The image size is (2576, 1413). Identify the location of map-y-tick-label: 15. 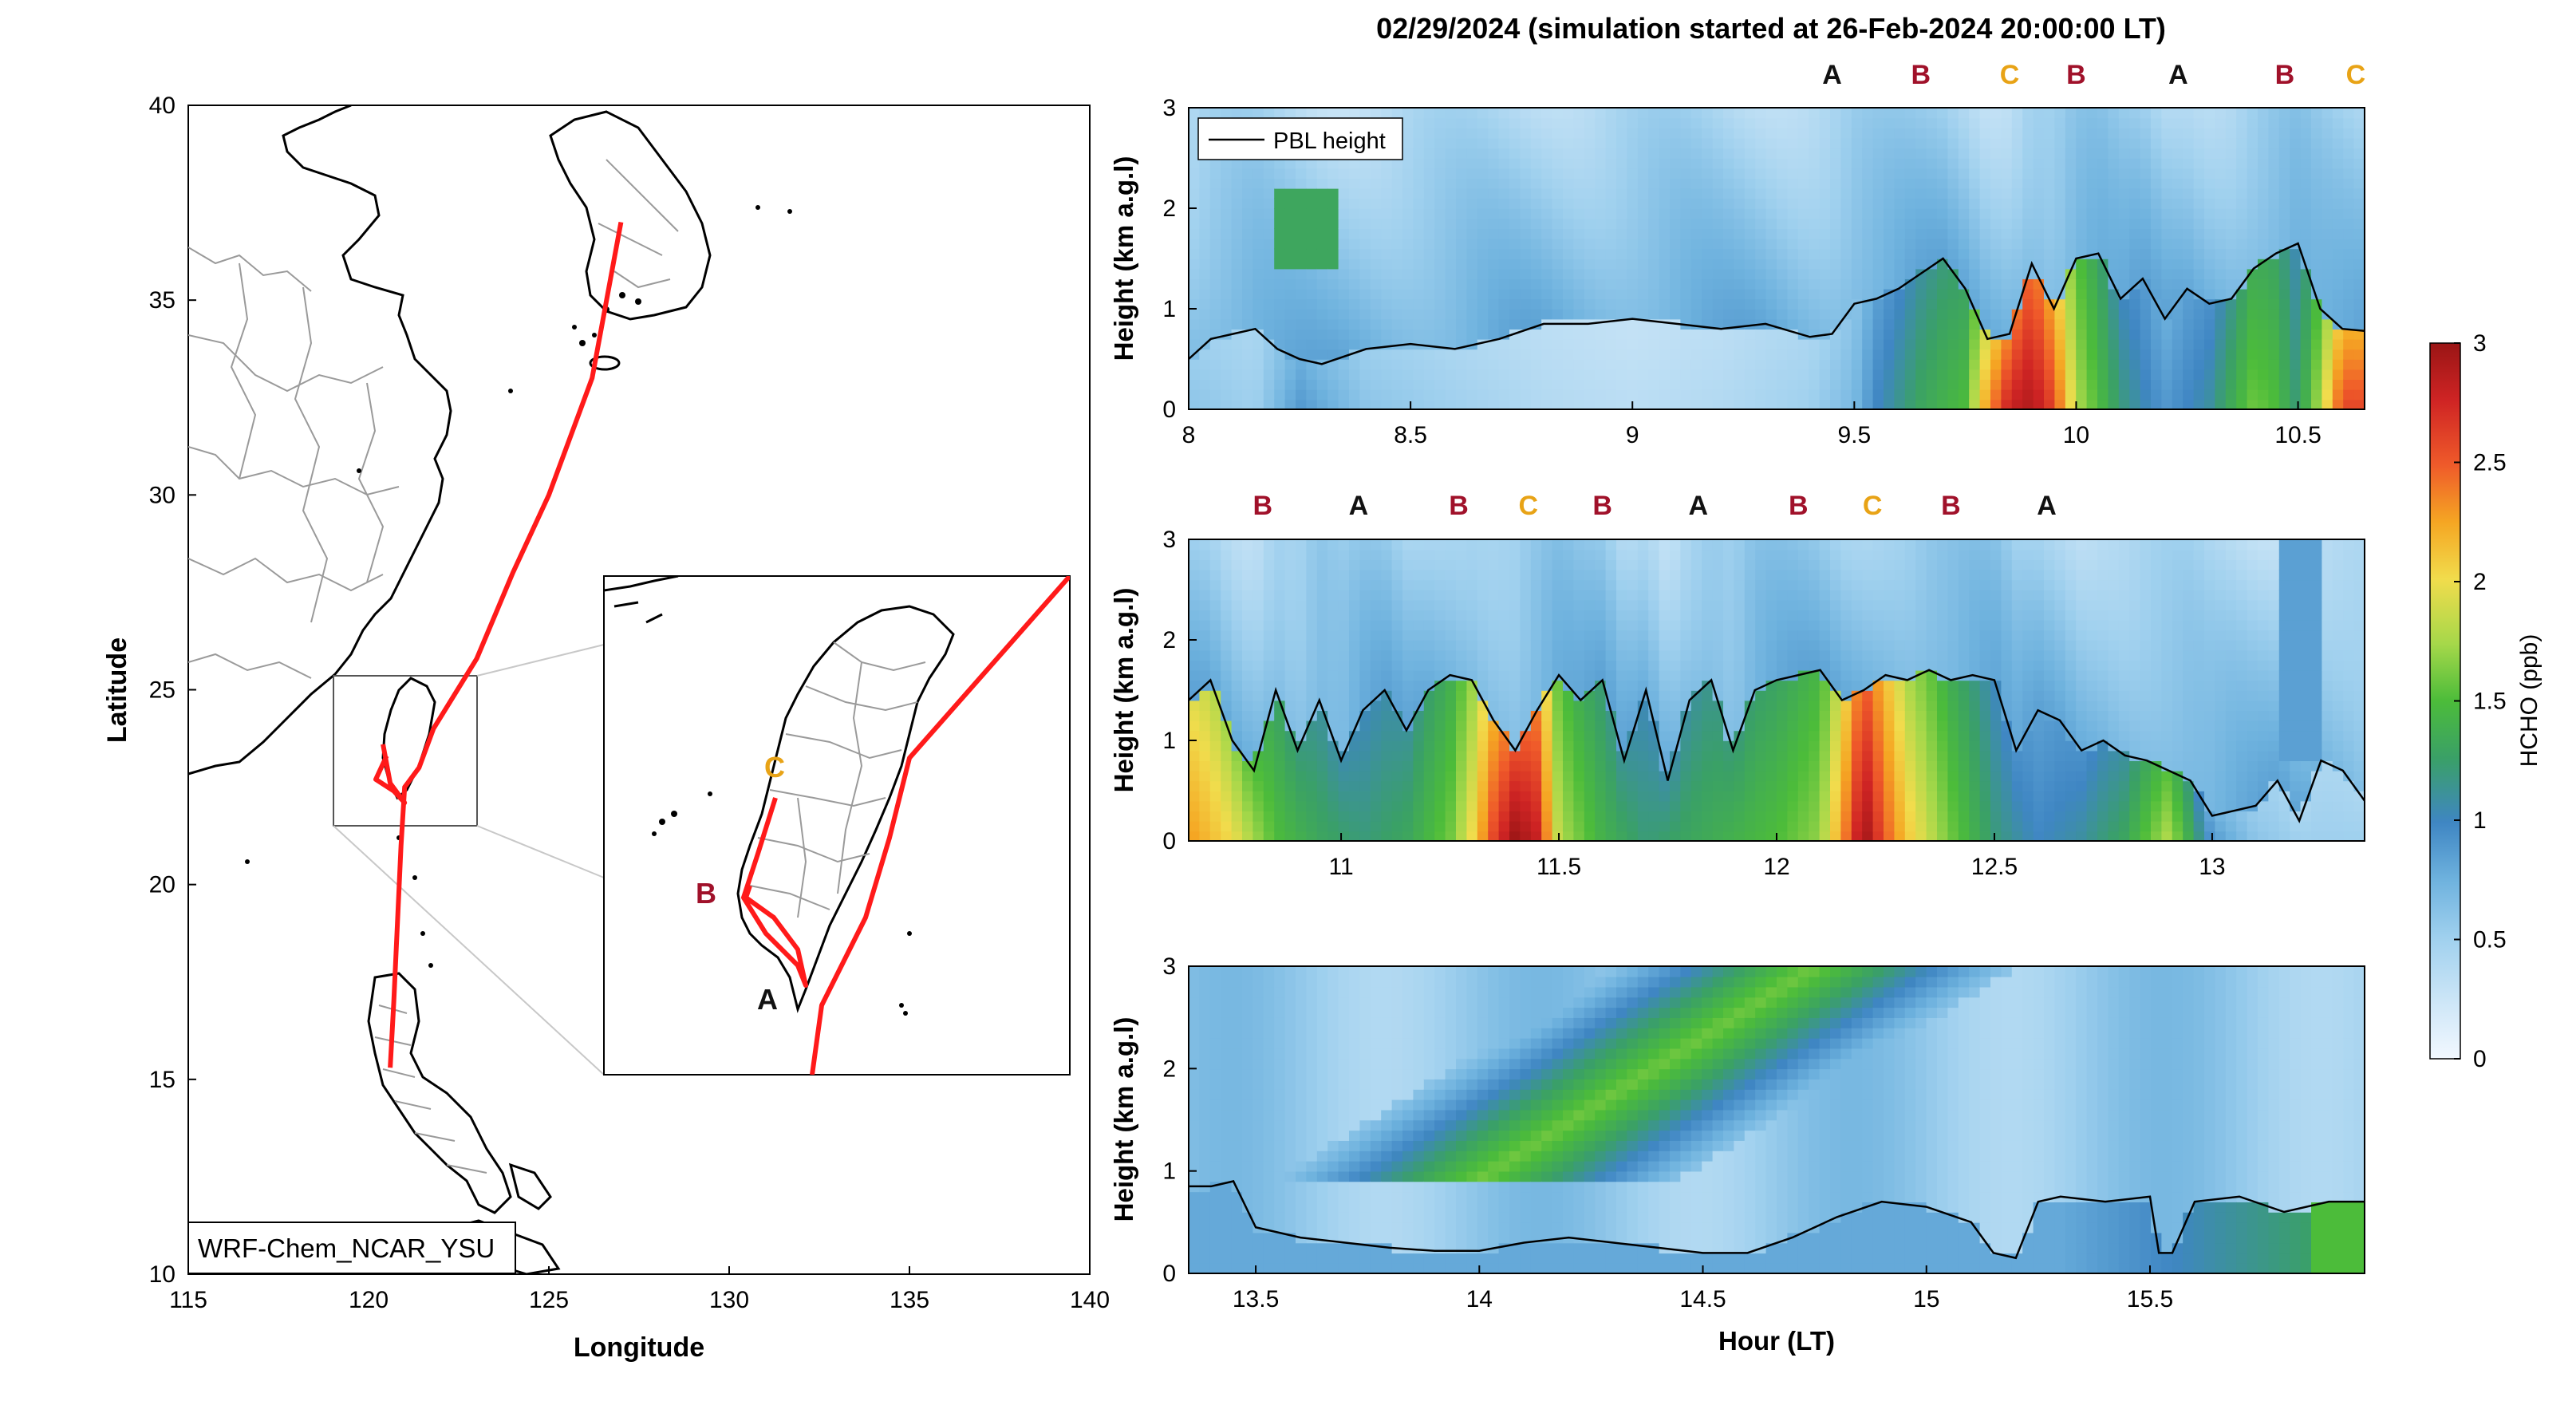
(163, 1080).